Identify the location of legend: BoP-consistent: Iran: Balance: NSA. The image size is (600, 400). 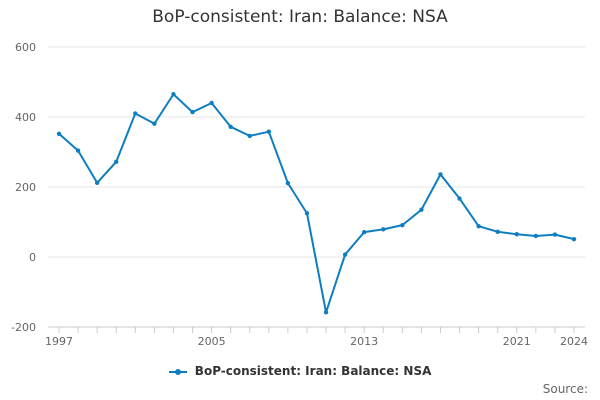
(300, 371).